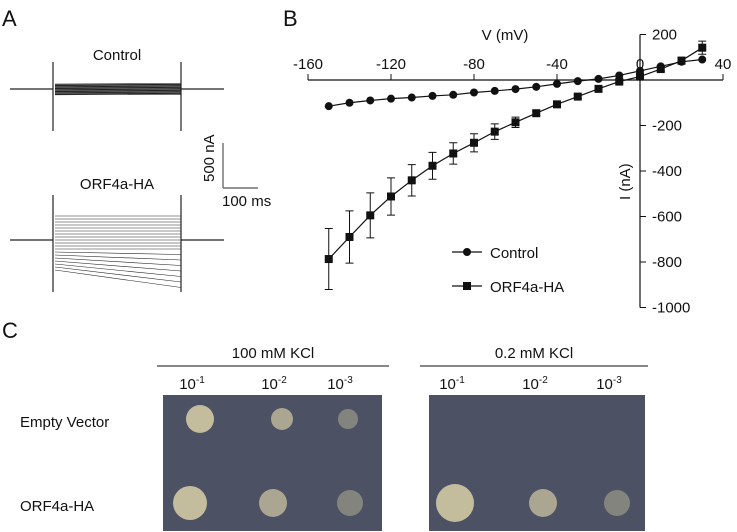 The width and height of the screenshot is (737, 532). I want to click on panel-c-letter: C, so click(10, 330).